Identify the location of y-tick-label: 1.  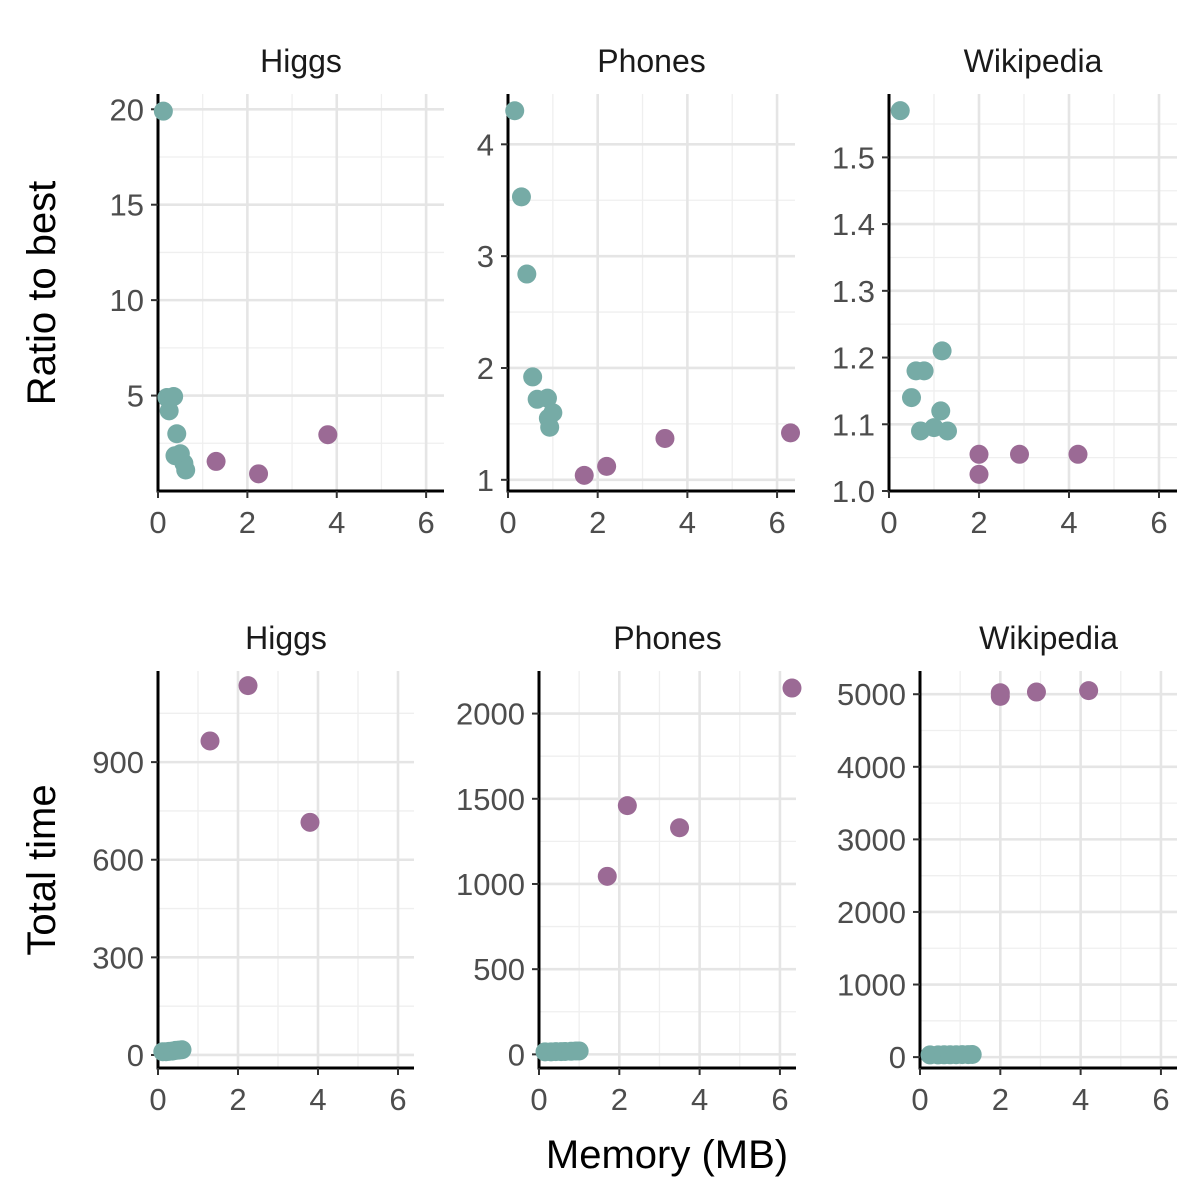
(485, 480).